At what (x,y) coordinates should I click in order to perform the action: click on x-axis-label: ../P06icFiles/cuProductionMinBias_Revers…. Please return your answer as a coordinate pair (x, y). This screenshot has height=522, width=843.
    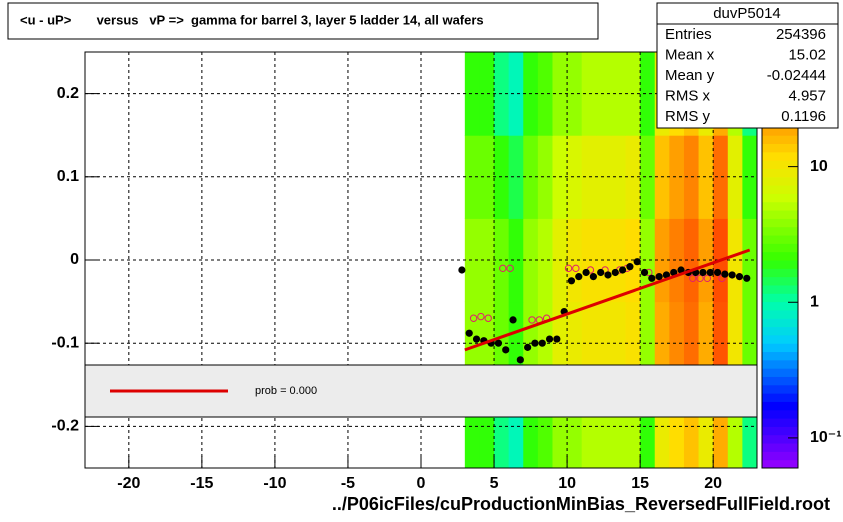
    Looking at the image, I should click on (581, 504).